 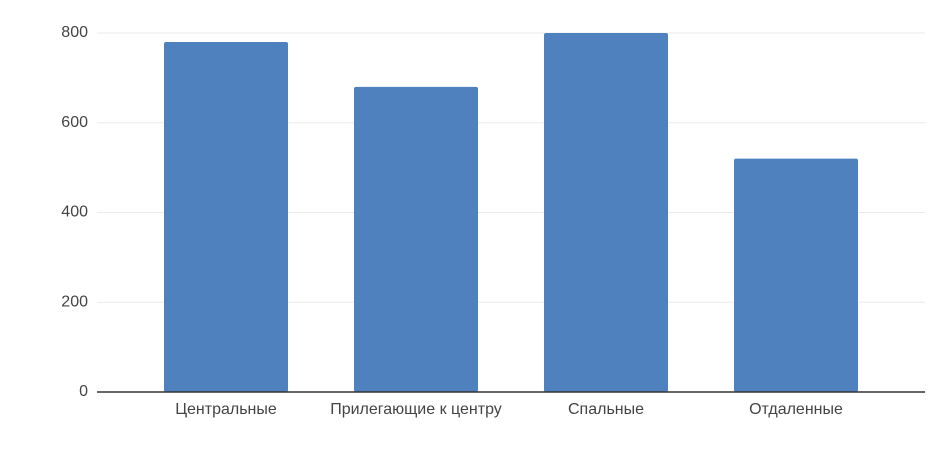 What do you see at coordinates (606, 409) in the screenshot?
I see `x-tick-label: Спальные` at bounding box center [606, 409].